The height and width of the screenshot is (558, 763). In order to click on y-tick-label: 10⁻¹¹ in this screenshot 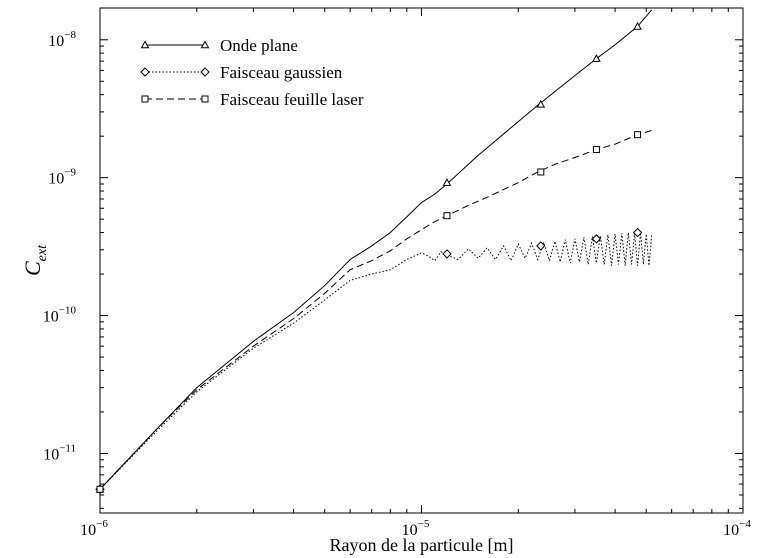, I will do `click(59, 452)`.